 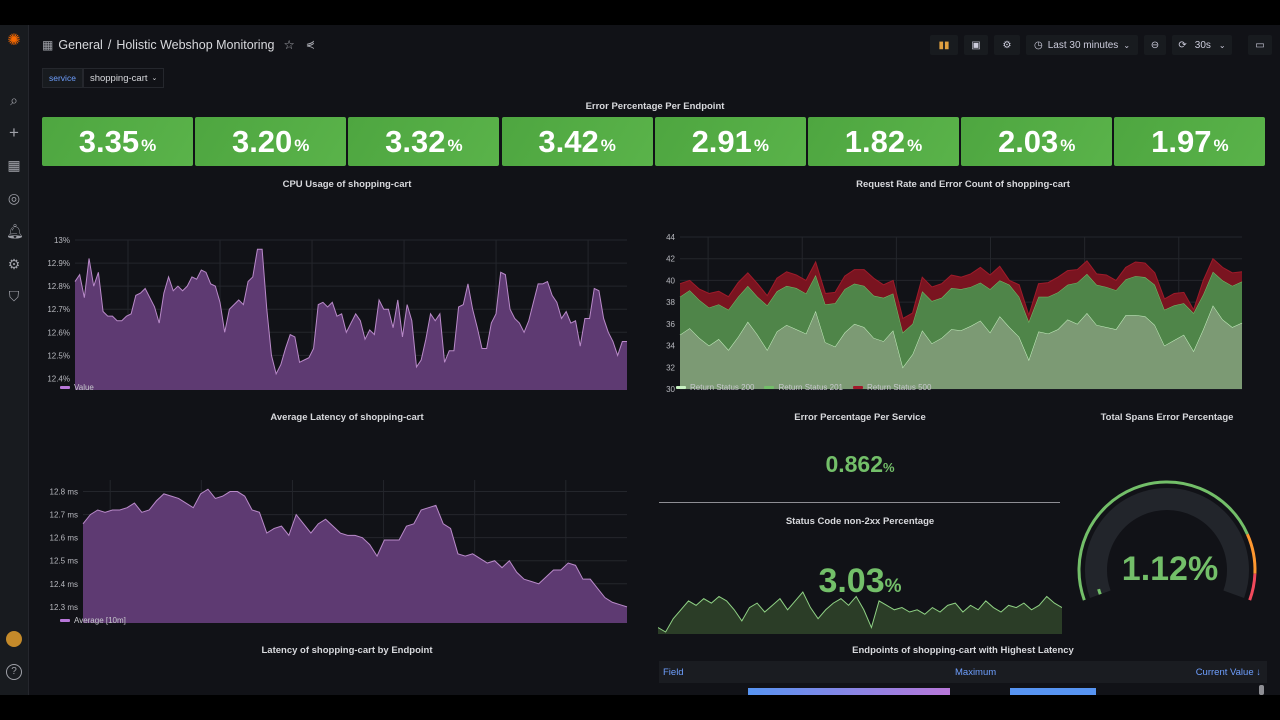 I want to click on legend-item: Average [10m], so click(x=93, y=620).